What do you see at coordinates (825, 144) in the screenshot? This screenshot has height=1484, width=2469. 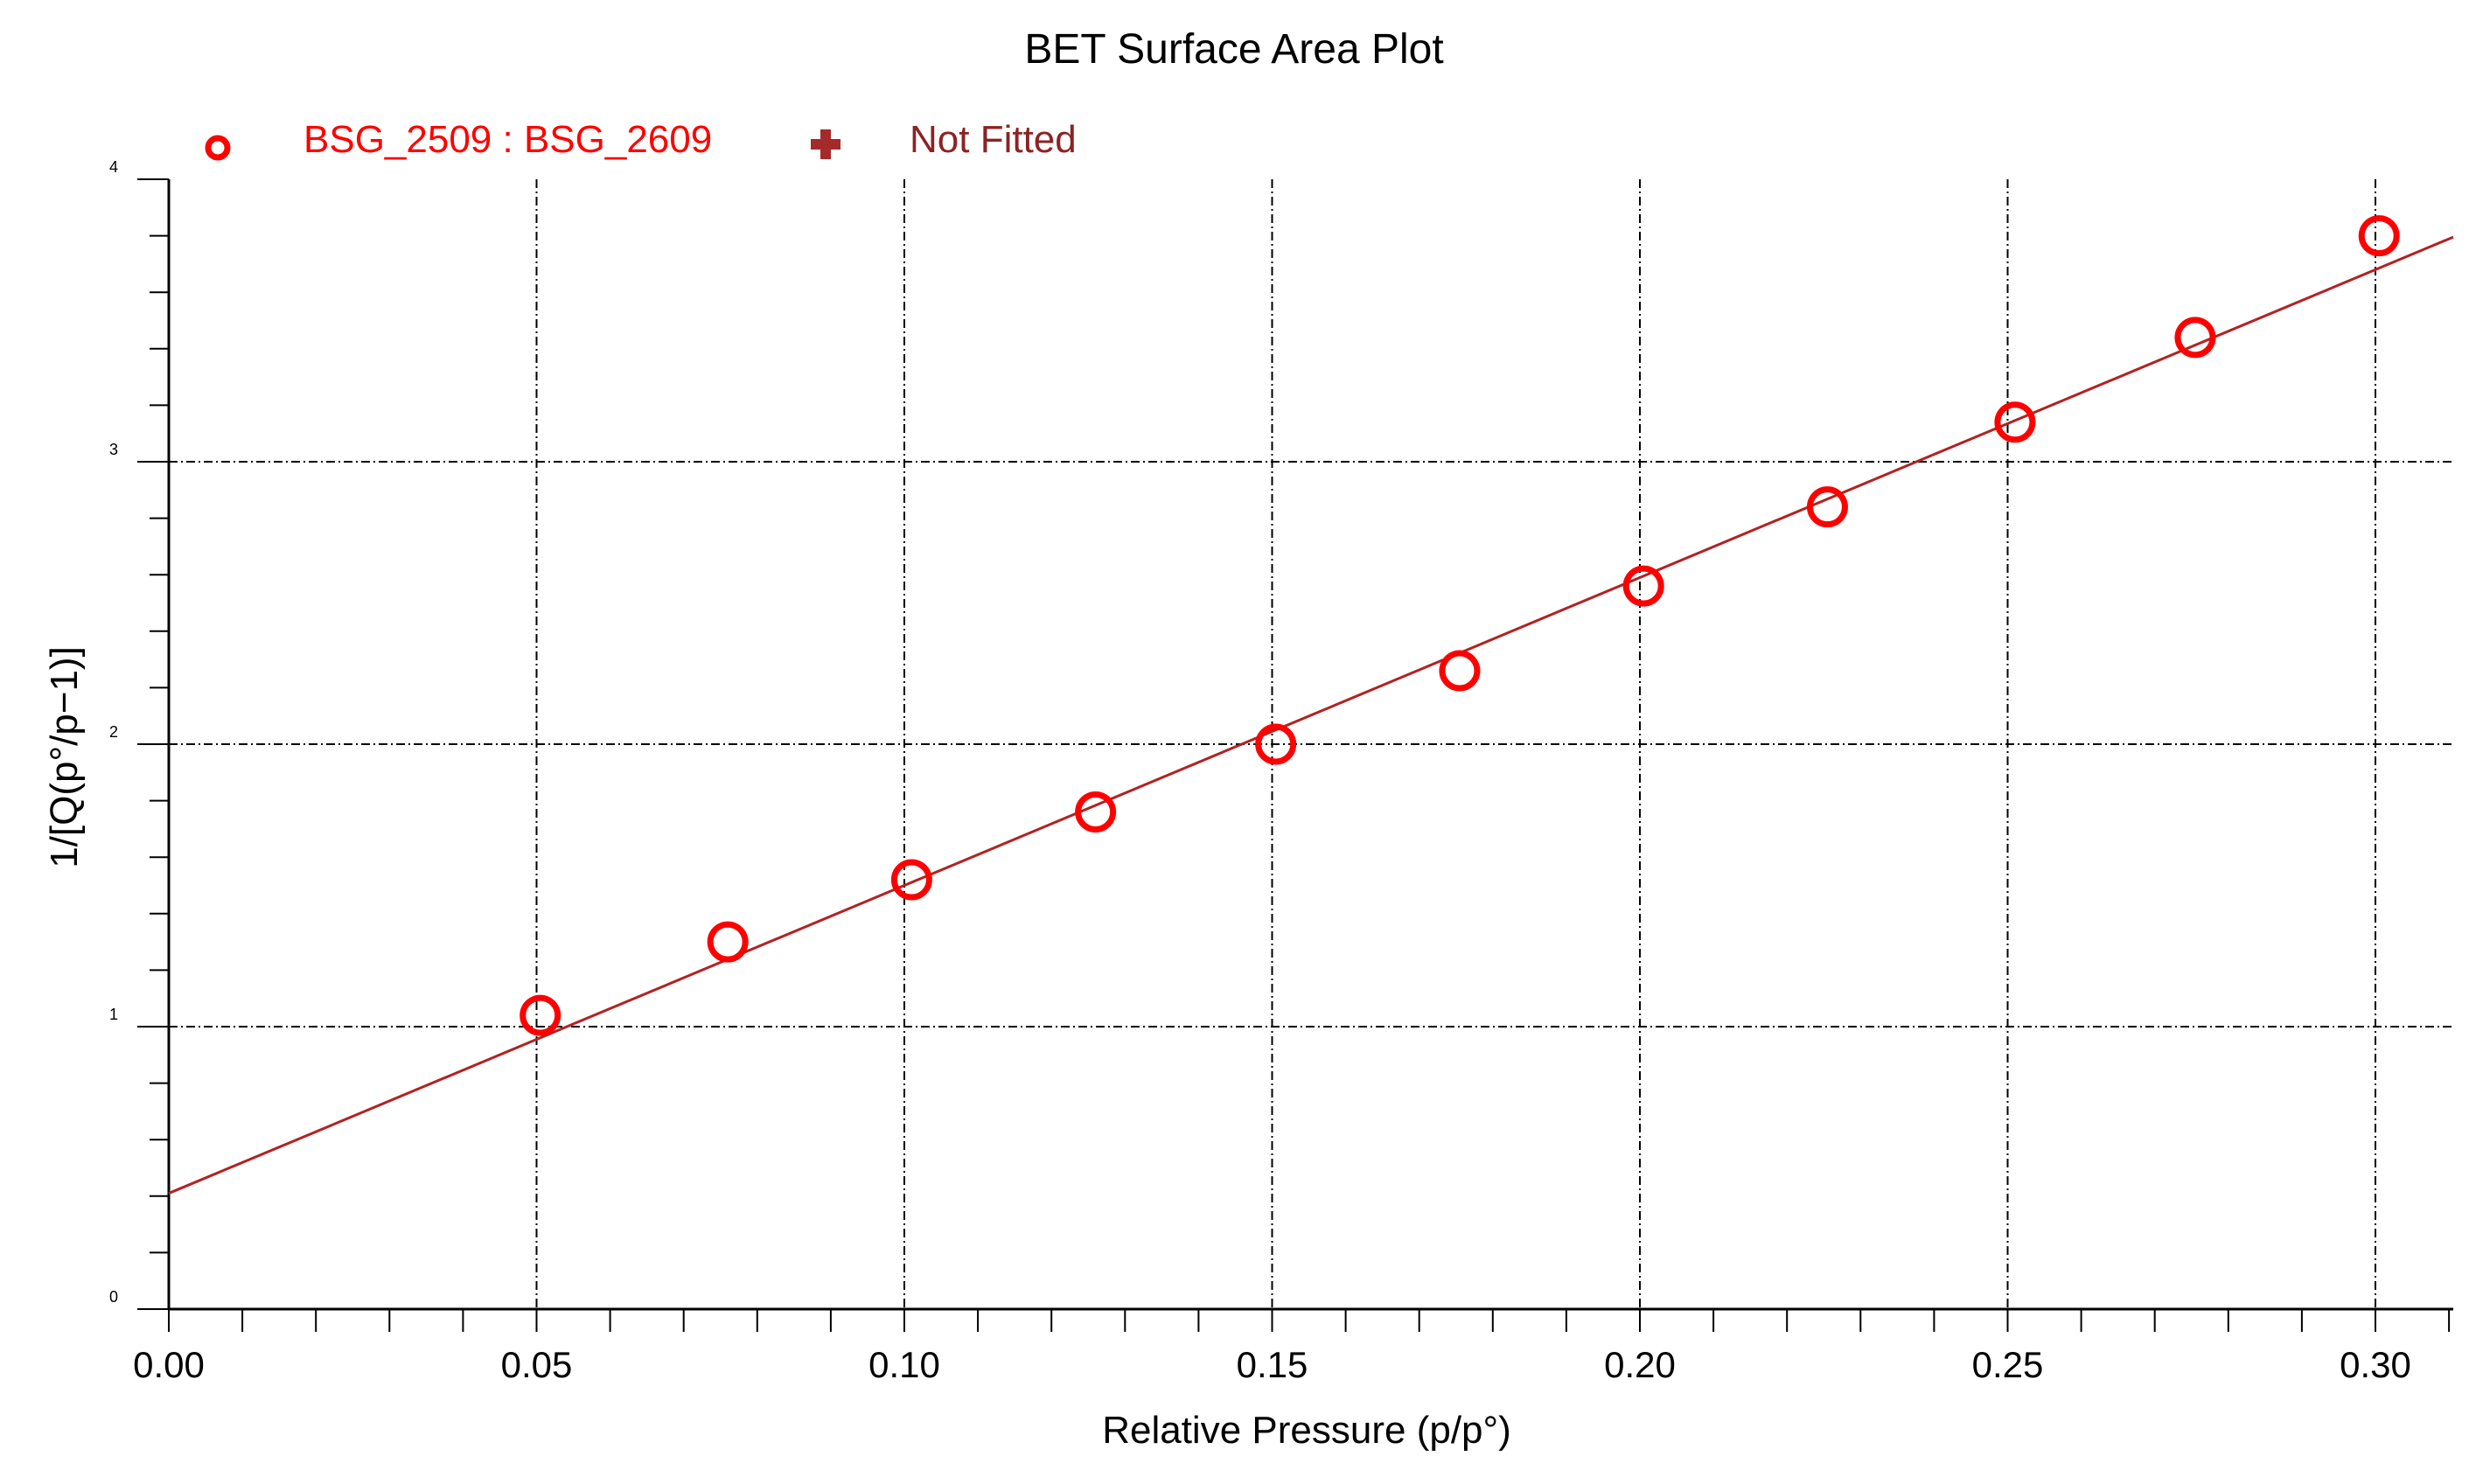 I see `legend-marker-plus` at bounding box center [825, 144].